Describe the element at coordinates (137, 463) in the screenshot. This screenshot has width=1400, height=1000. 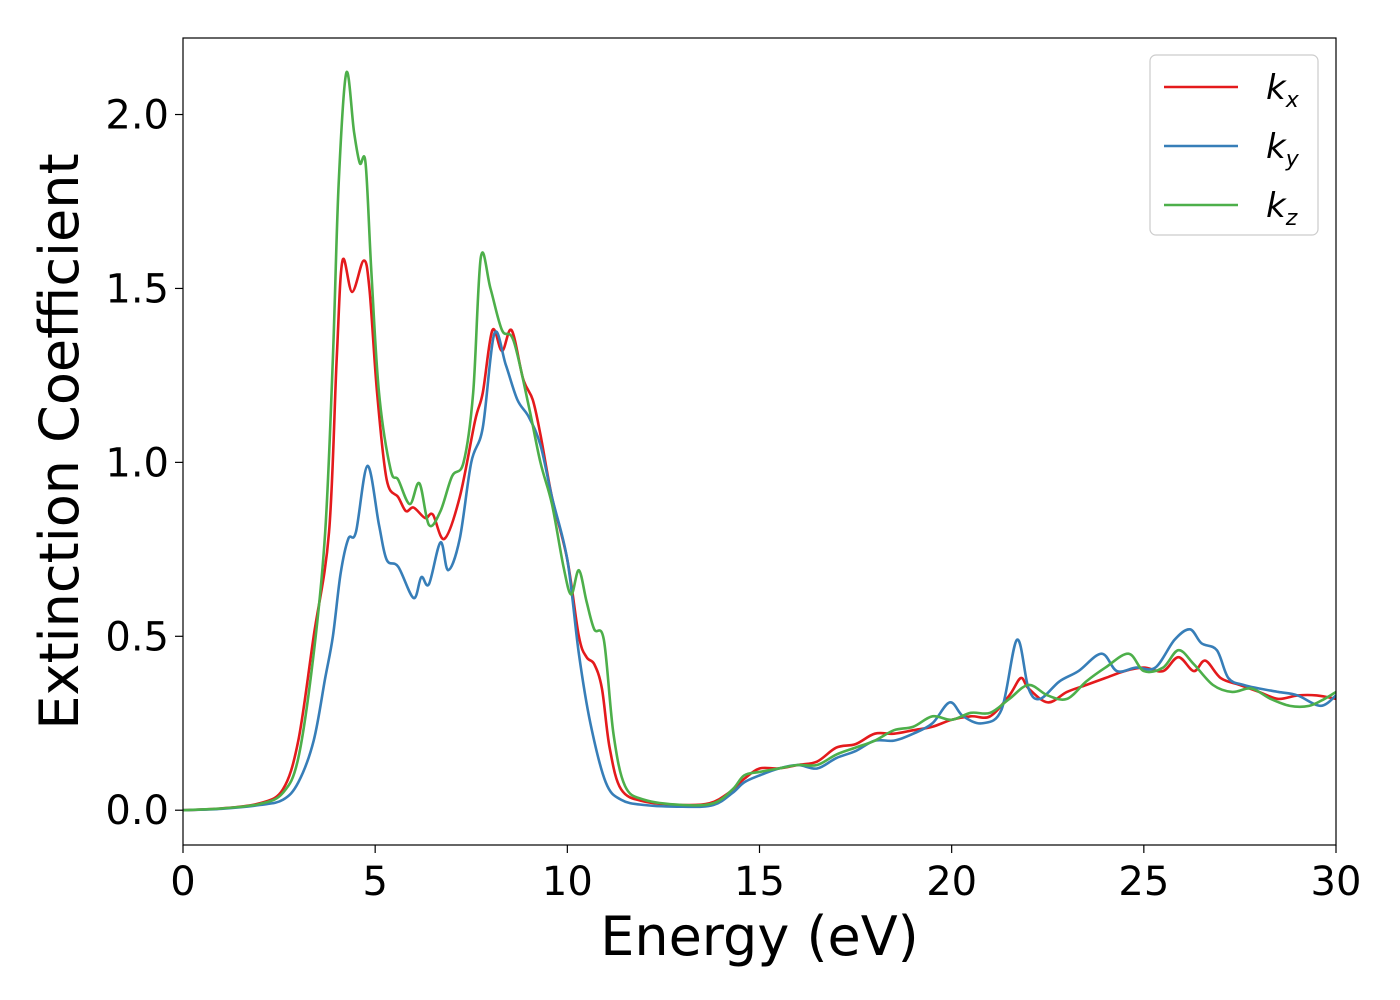
I see `y-tick-label: 1.0` at that location.